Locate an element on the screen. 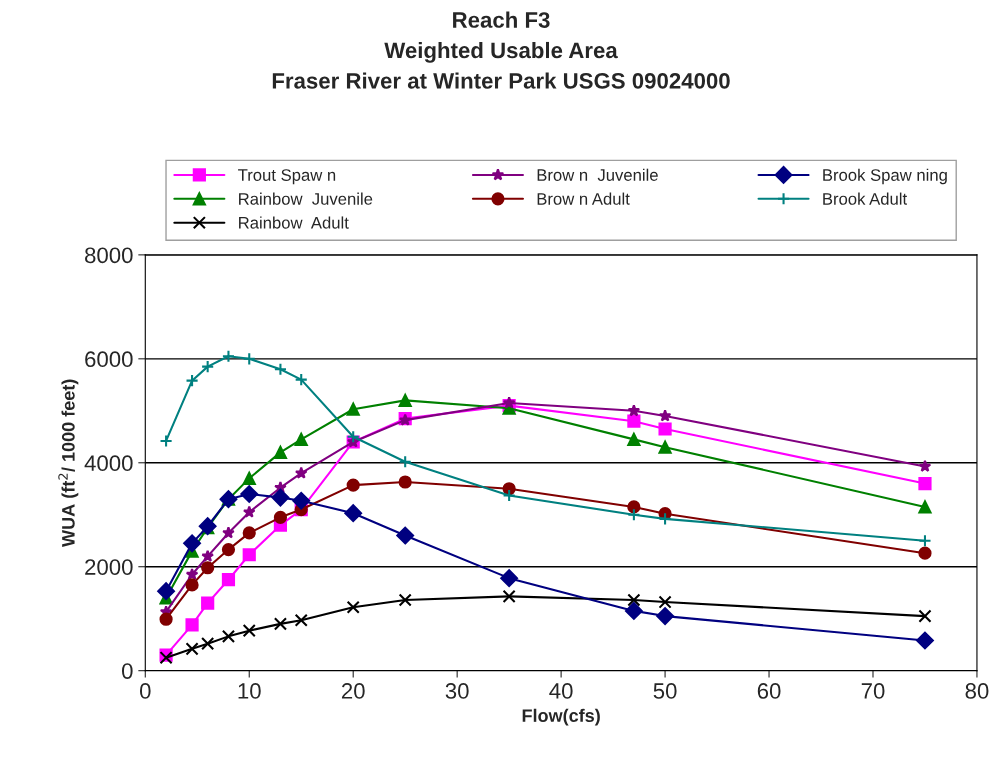 The image size is (1002, 770). x-tick-label: 20 is located at coordinates (353, 691).